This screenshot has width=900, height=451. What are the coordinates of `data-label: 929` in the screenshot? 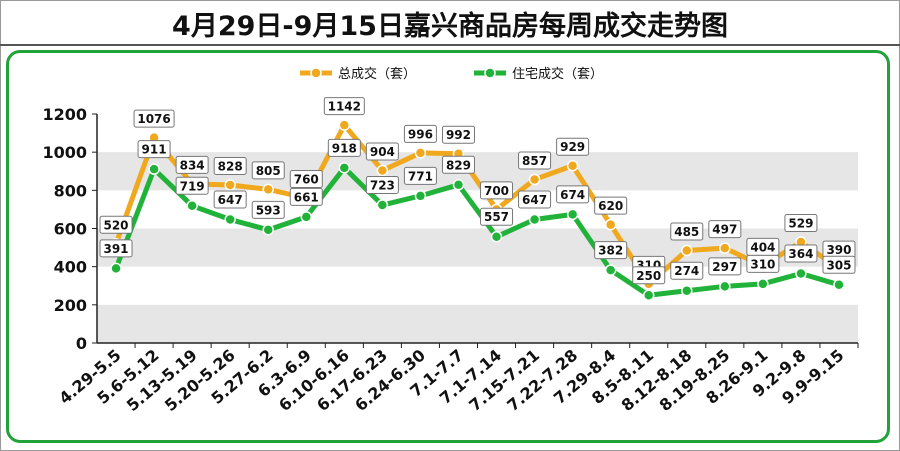 It's located at (572, 147).